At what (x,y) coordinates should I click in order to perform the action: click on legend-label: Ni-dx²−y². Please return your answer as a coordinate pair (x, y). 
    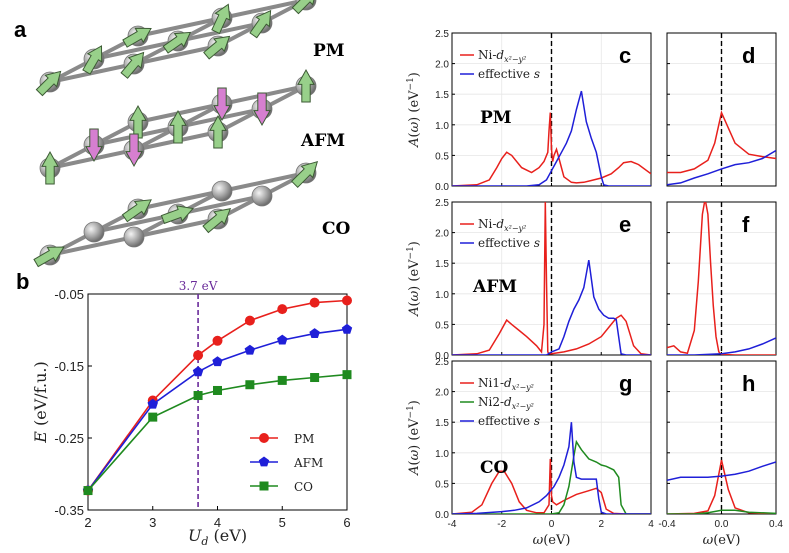
    Looking at the image, I should click on (502, 56).